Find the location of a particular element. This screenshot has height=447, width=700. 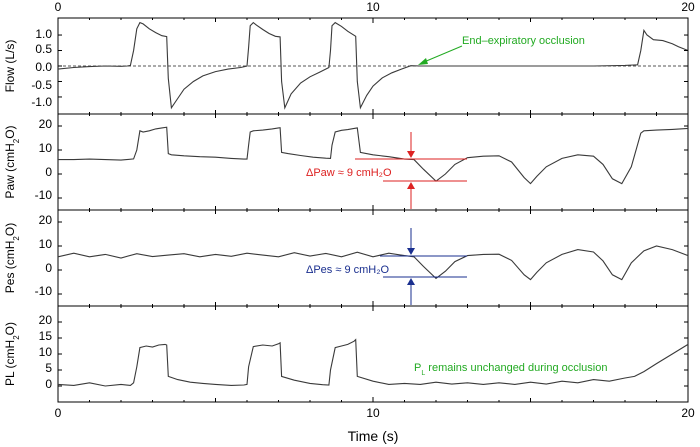

y-axis-title-pes: Pes (cmH2O) is located at coordinates (12, 258).